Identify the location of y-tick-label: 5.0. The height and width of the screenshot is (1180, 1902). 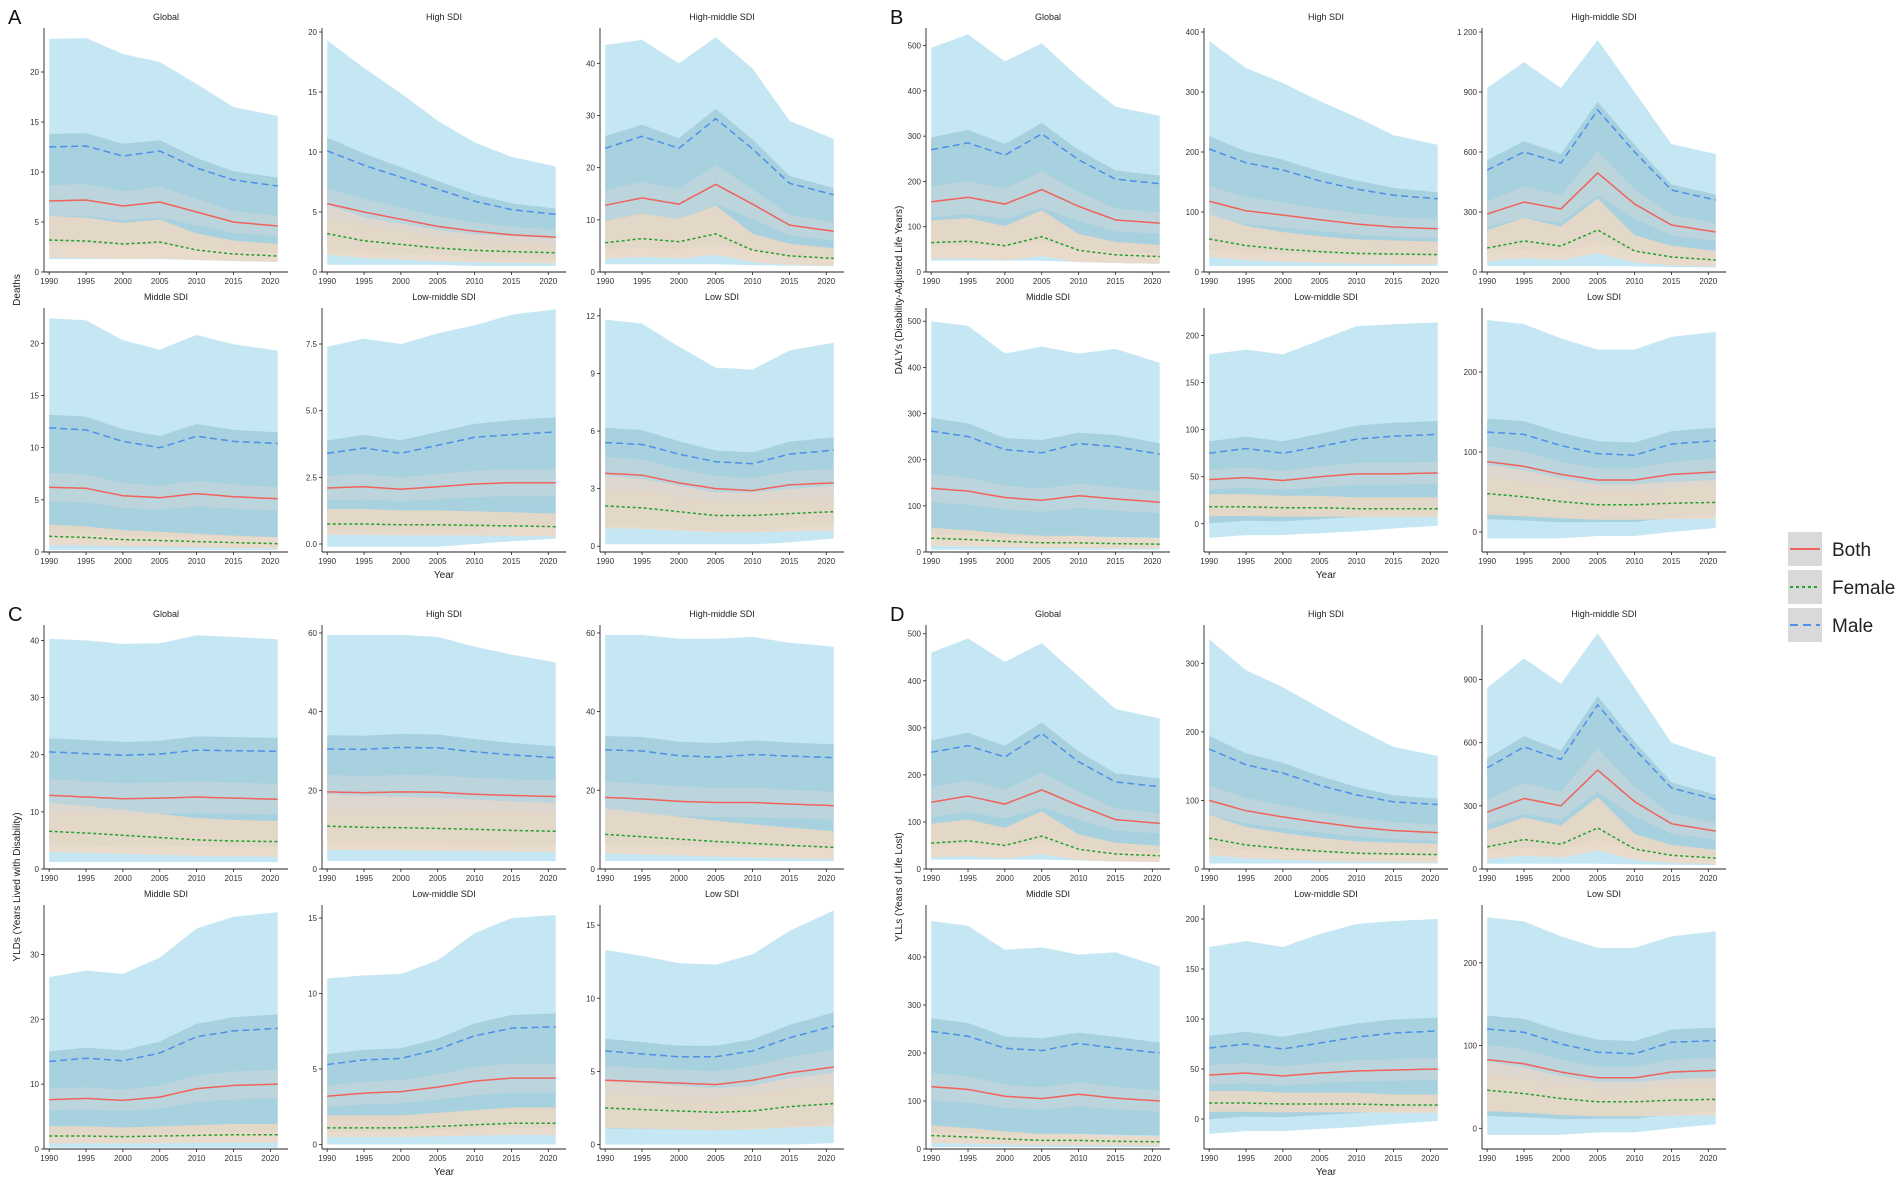
(312, 411).